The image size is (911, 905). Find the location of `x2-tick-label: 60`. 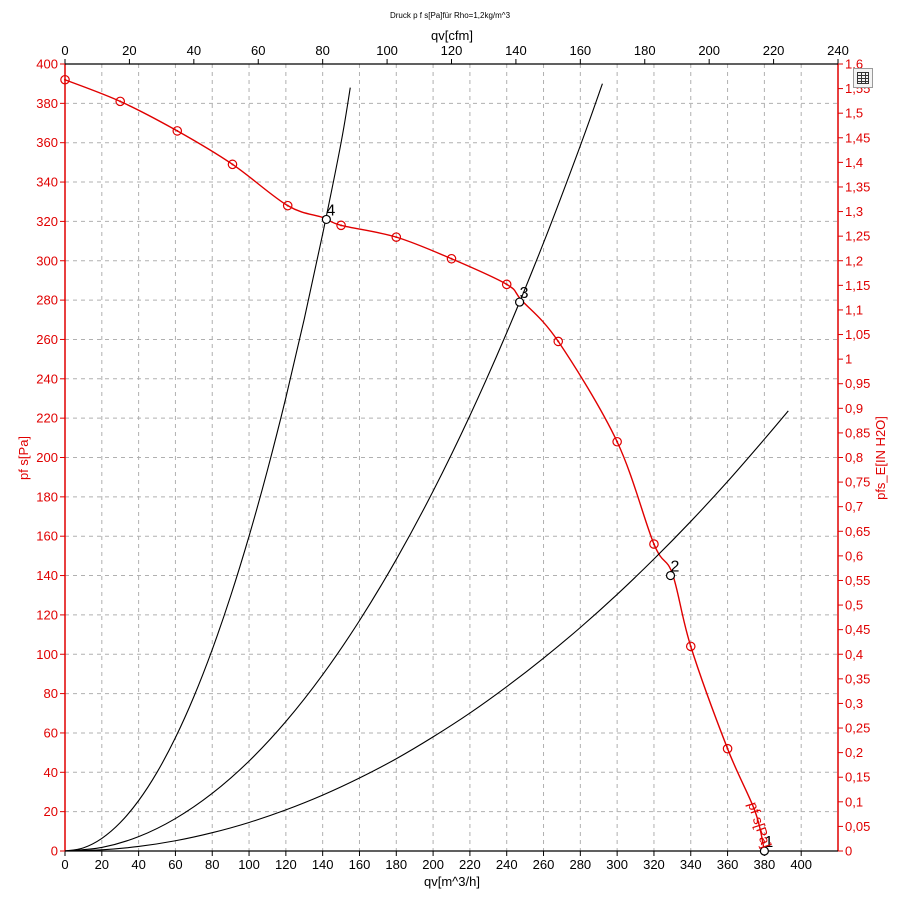

x2-tick-label: 60 is located at coordinates (258, 50).